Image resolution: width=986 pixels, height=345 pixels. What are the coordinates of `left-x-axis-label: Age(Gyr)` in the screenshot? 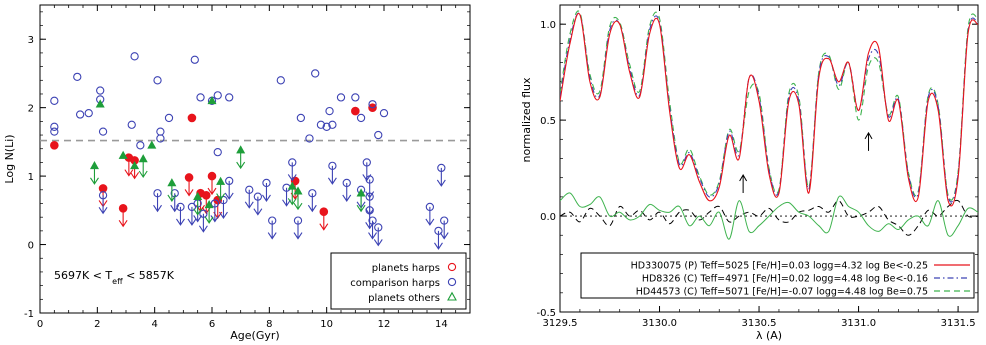 It's located at (254, 335).